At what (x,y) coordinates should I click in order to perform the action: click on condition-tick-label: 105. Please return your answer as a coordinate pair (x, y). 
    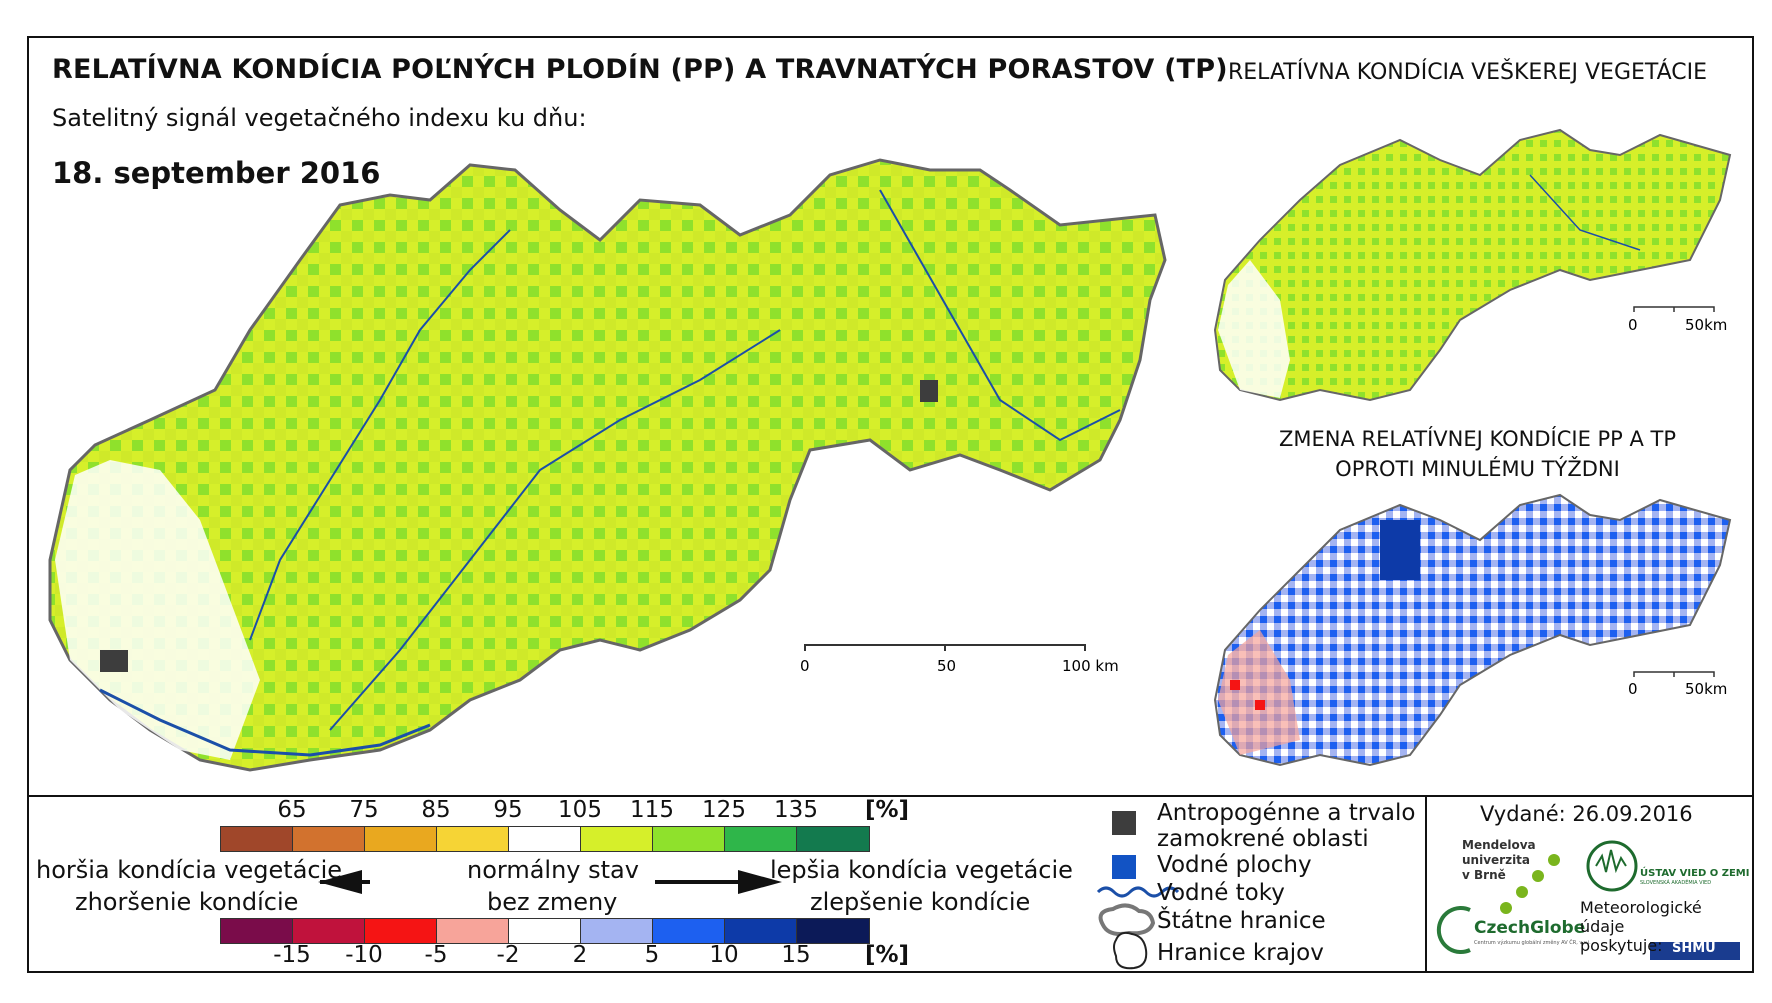
    Looking at the image, I should click on (580, 810).